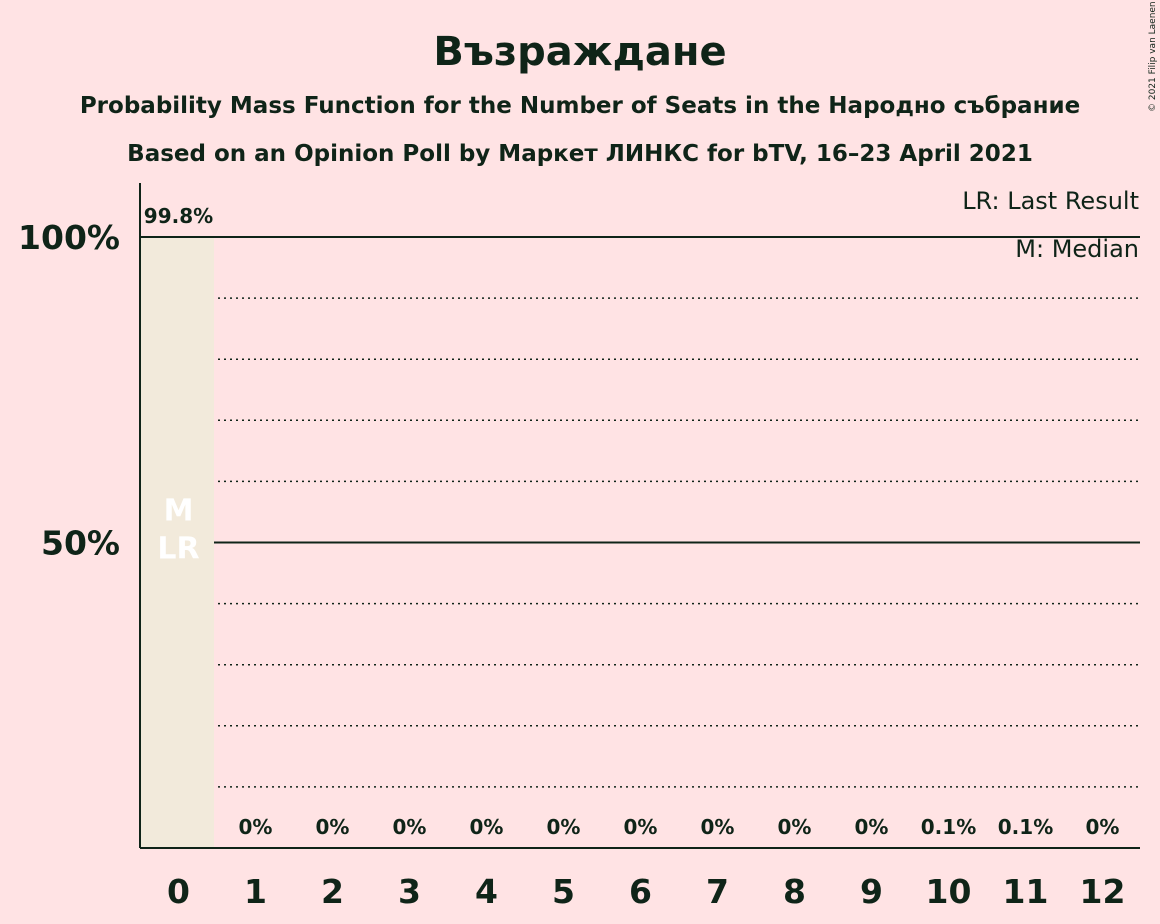  What do you see at coordinates (178, 216) in the screenshot?
I see `data-label-0: 99.8%` at bounding box center [178, 216].